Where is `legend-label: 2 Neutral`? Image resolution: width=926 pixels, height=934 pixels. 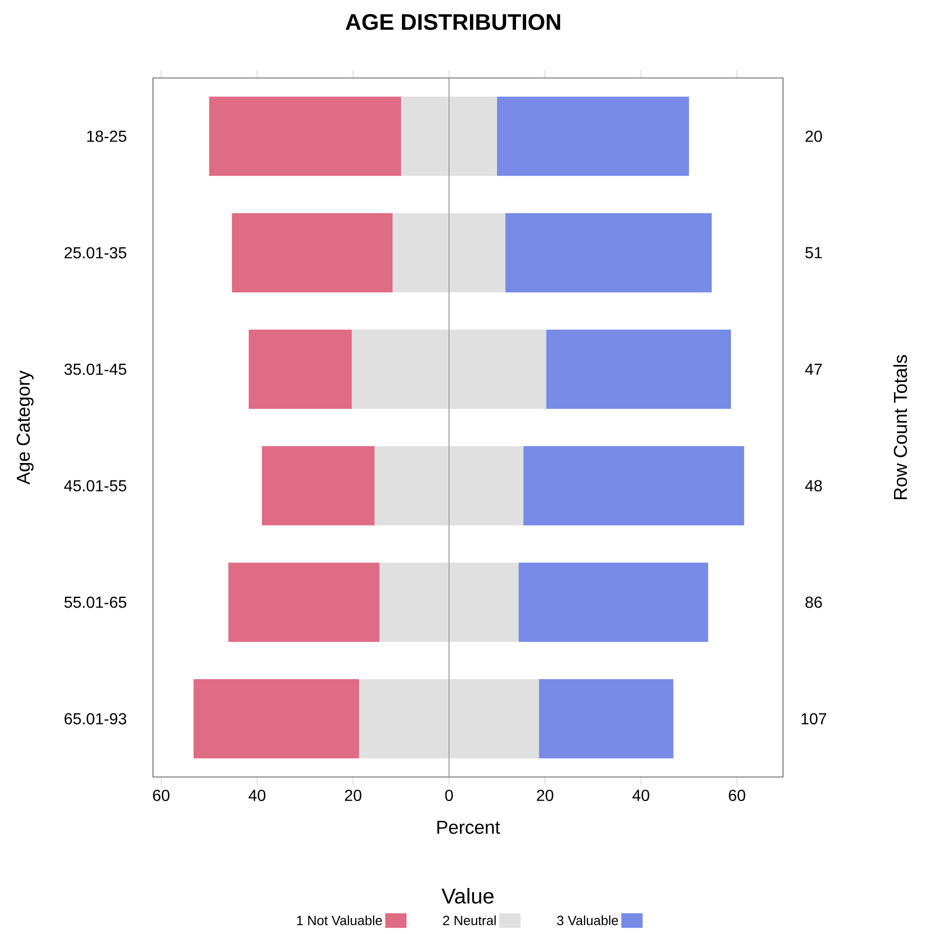 legend-label: 2 Neutral is located at coordinates (469, 920).